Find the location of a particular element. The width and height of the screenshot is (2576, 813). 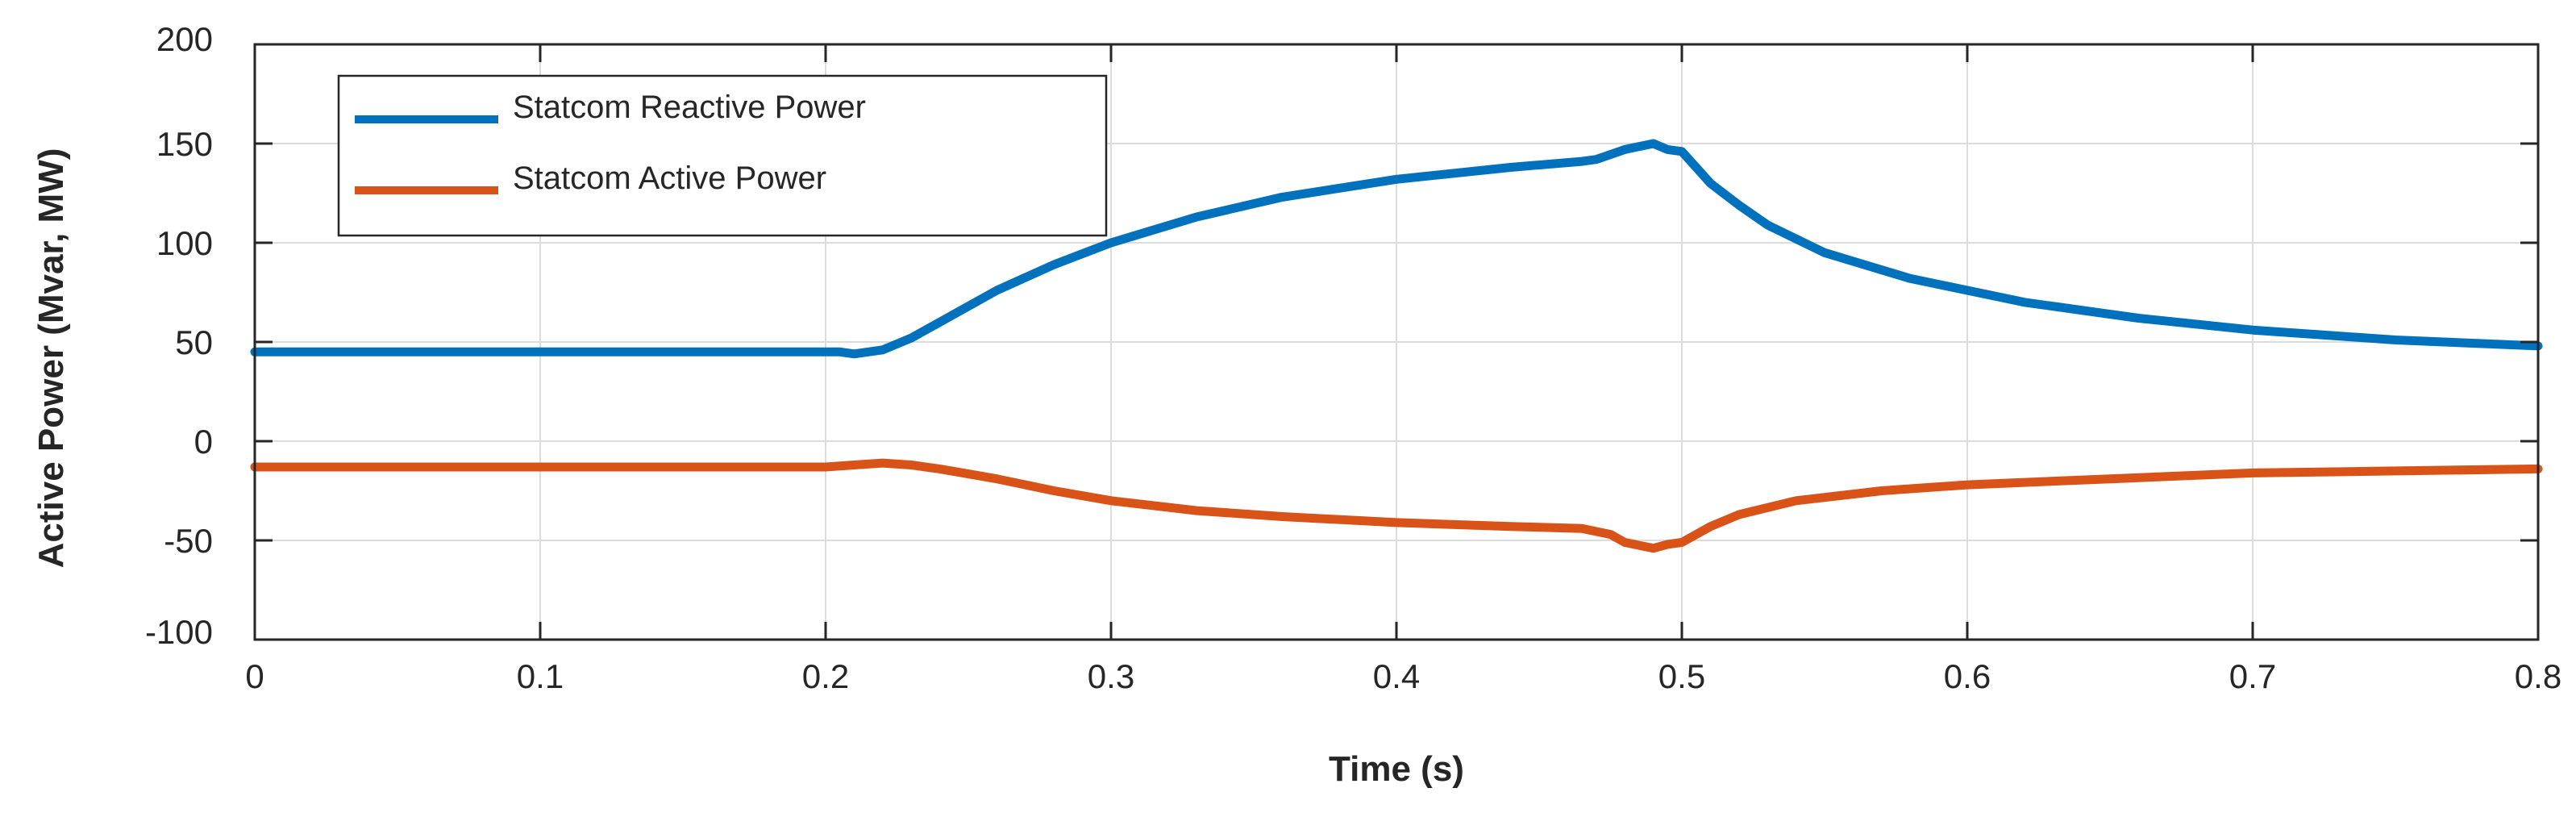

y-axis-label: Active Power (Mvar, MW) is located at coordinates (51, 358).